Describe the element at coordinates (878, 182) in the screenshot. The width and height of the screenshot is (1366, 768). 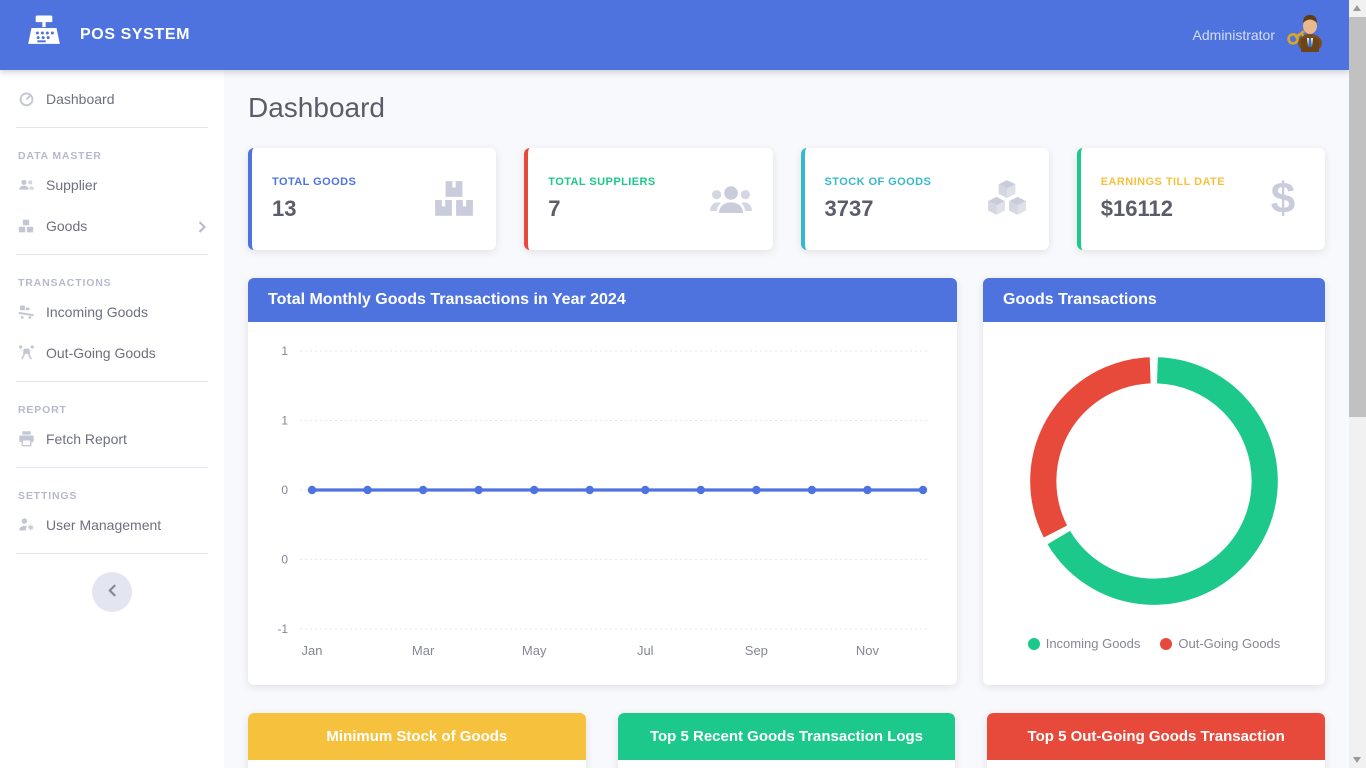
I see `stat-card-label: STOCK OF GOODS` at that location.